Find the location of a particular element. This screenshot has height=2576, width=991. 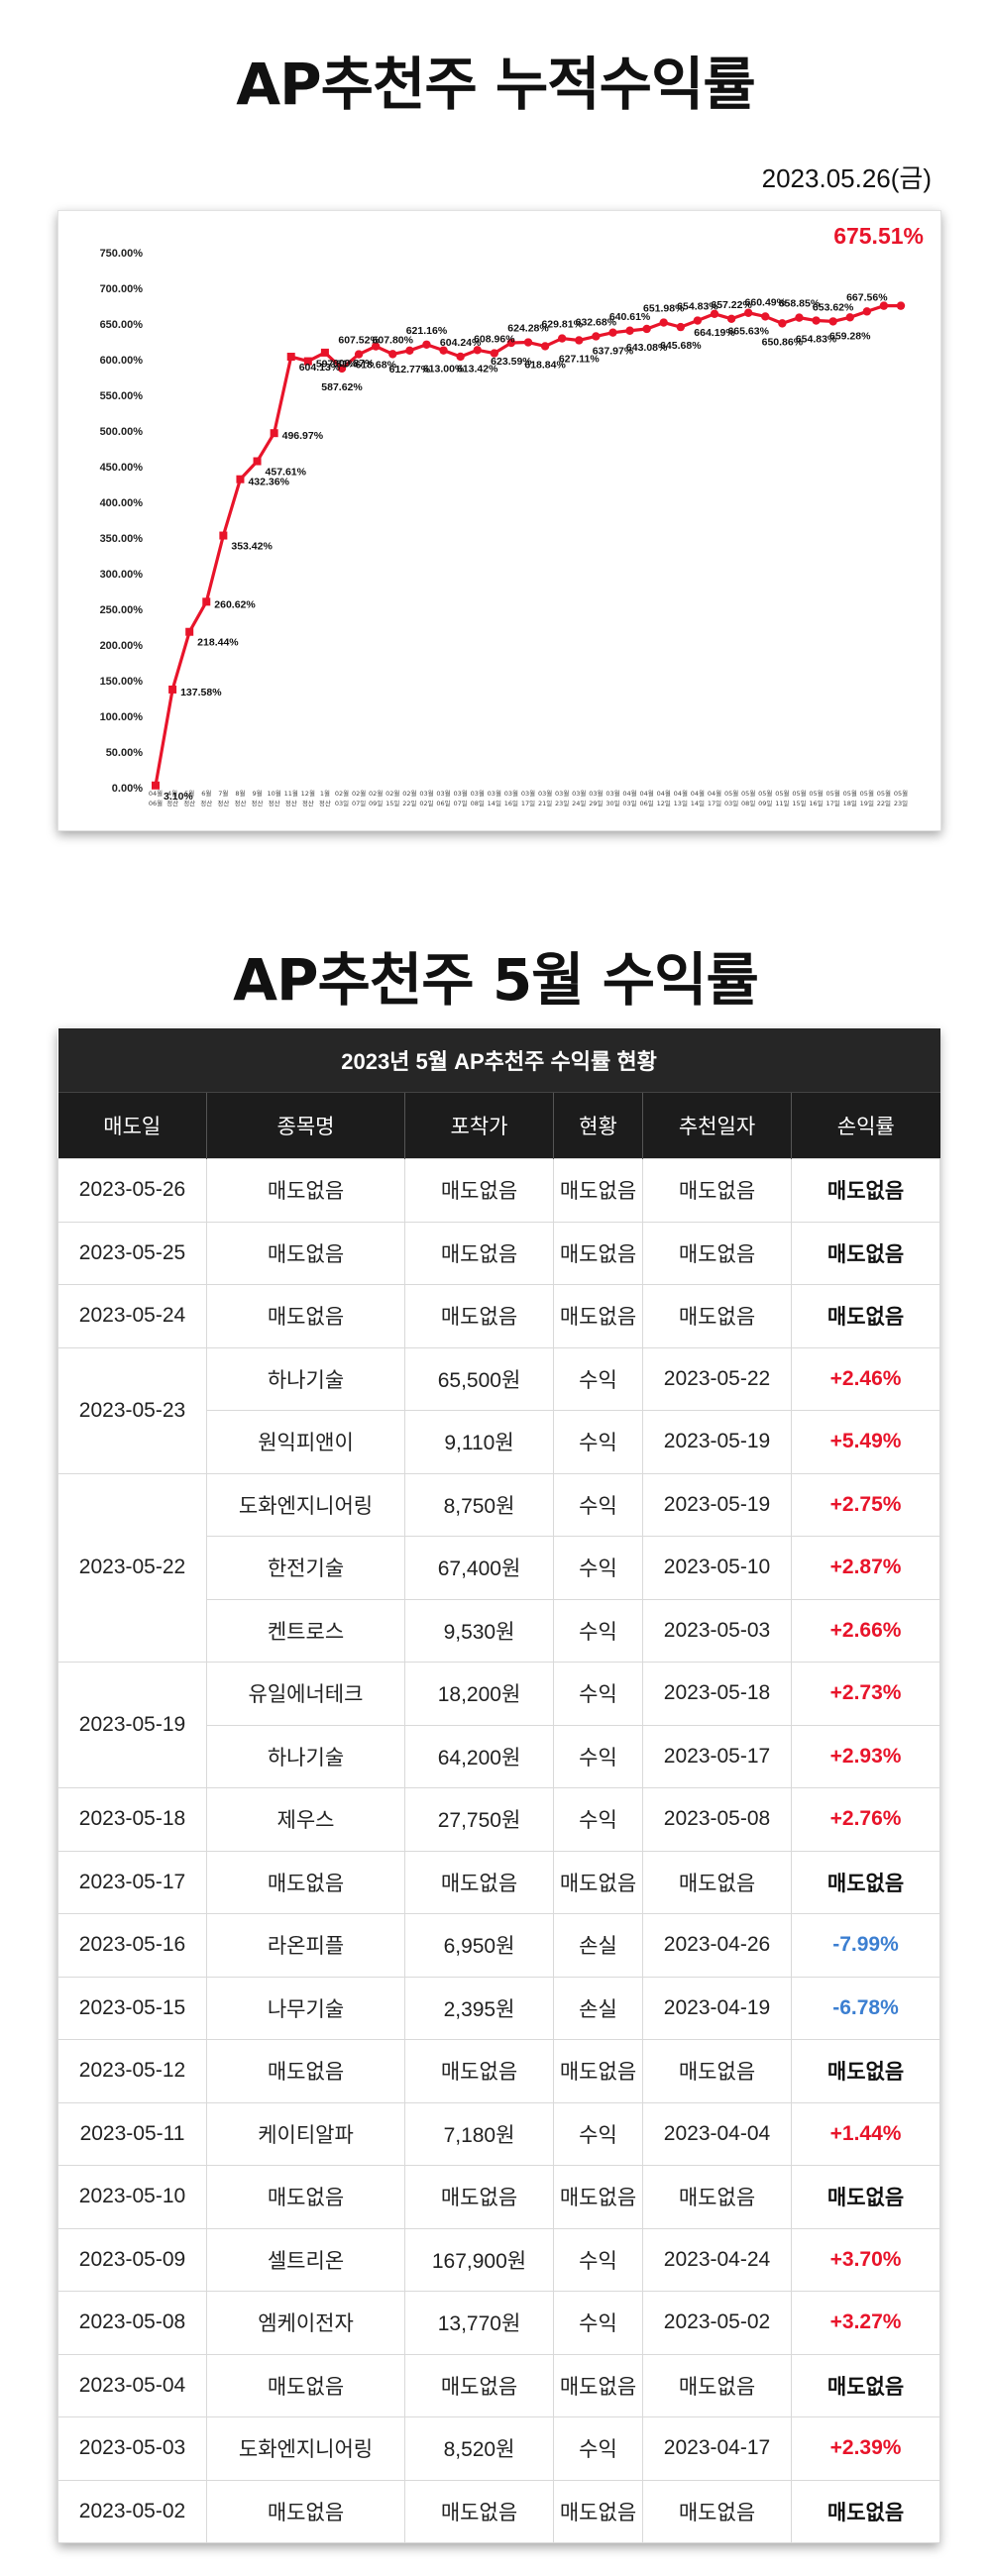

x-tick-label: 15일 is located at coordinates (392, 803).